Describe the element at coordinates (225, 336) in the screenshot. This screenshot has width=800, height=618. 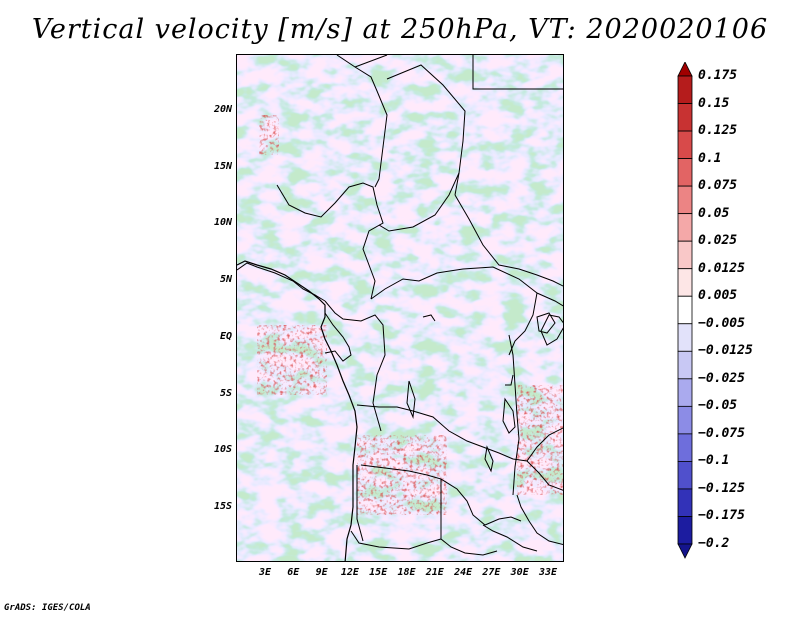
I see `lat-tick-label: EQ` at that location.